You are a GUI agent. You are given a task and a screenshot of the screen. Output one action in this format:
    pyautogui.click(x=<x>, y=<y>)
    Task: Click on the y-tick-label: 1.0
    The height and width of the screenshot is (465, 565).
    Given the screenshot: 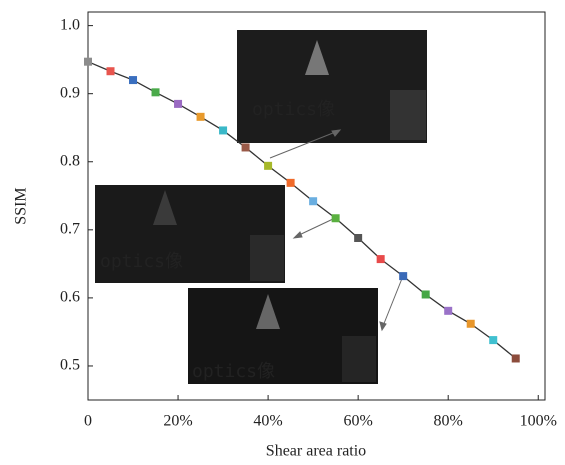 What is the action you would take?
    pyautogui.click(x=70, y=24)
    